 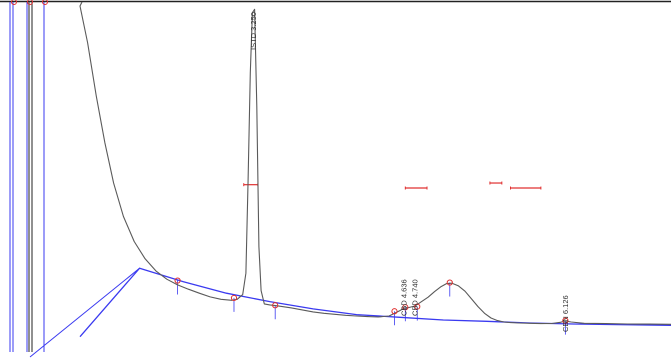 I want to click on peak-label: CBD 4.740, so click(x=415, y=297).